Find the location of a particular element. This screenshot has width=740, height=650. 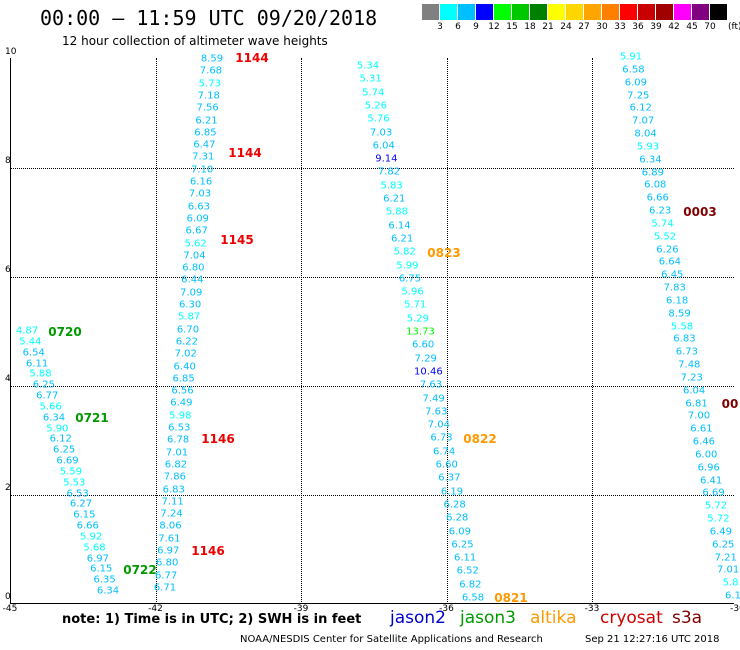

wave-height-value: 6.54 is located at coordinates (33, 353).